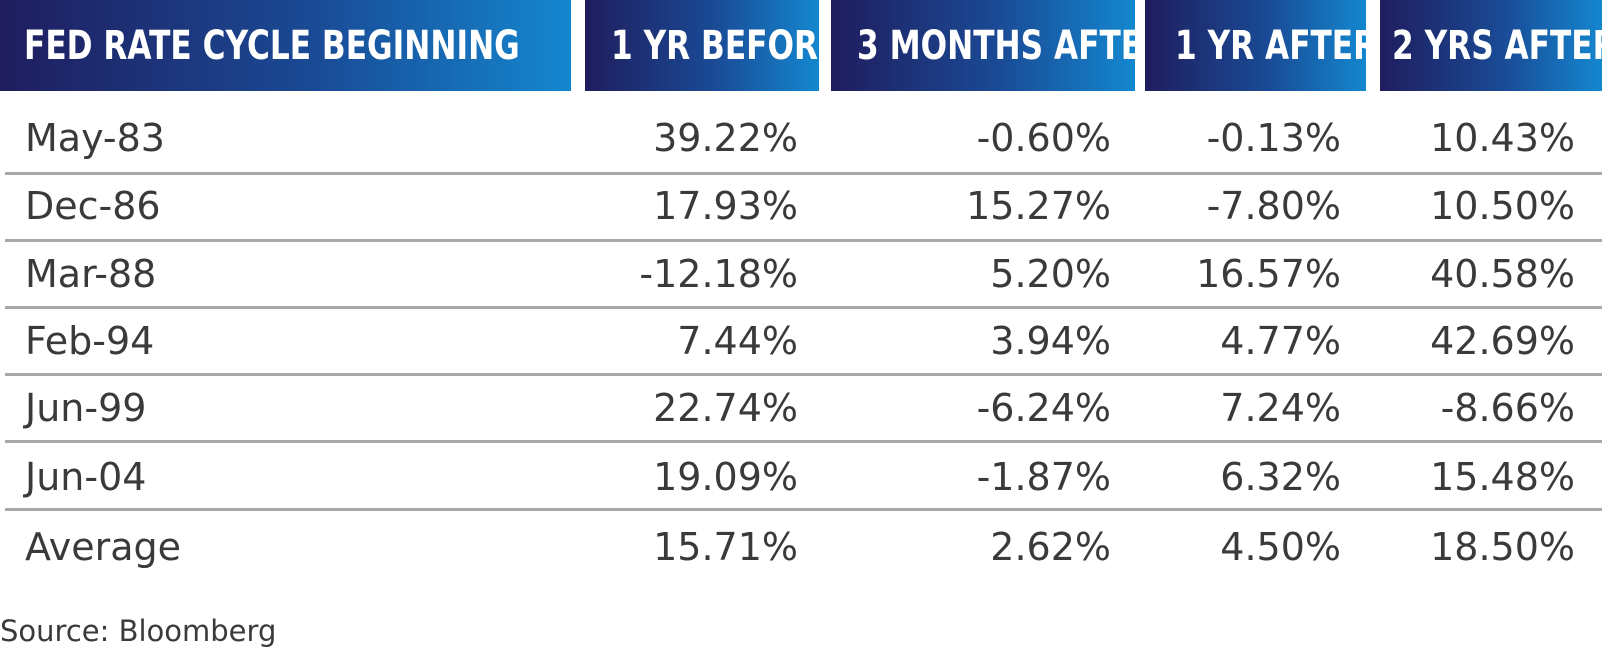 The image size is (1602, 652). What do you see at coordinates (1502, 138) in the screenshot?
I see `cell-2-yrs-after: 10.43%` at bounding box center [1502, 138].